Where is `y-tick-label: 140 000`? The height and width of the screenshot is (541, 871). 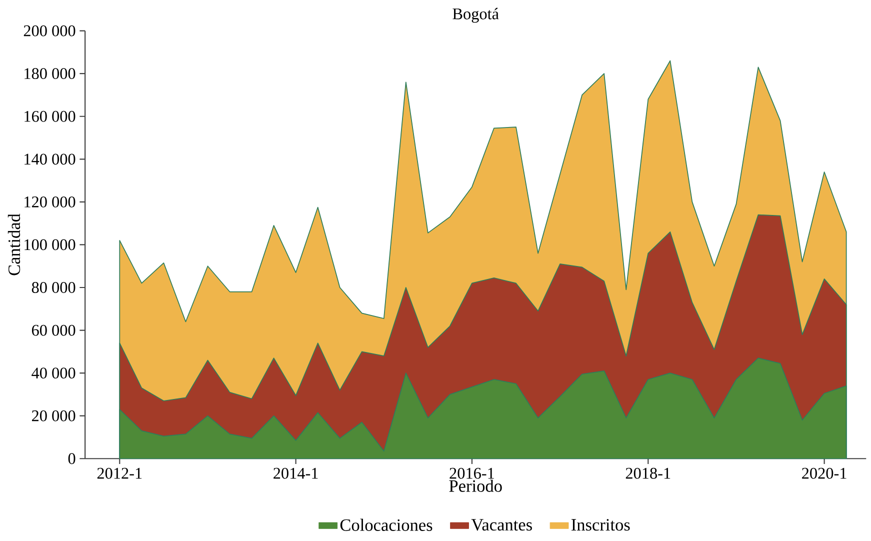
y-tick-label: 140 000 is located at coordinates (50, 159).